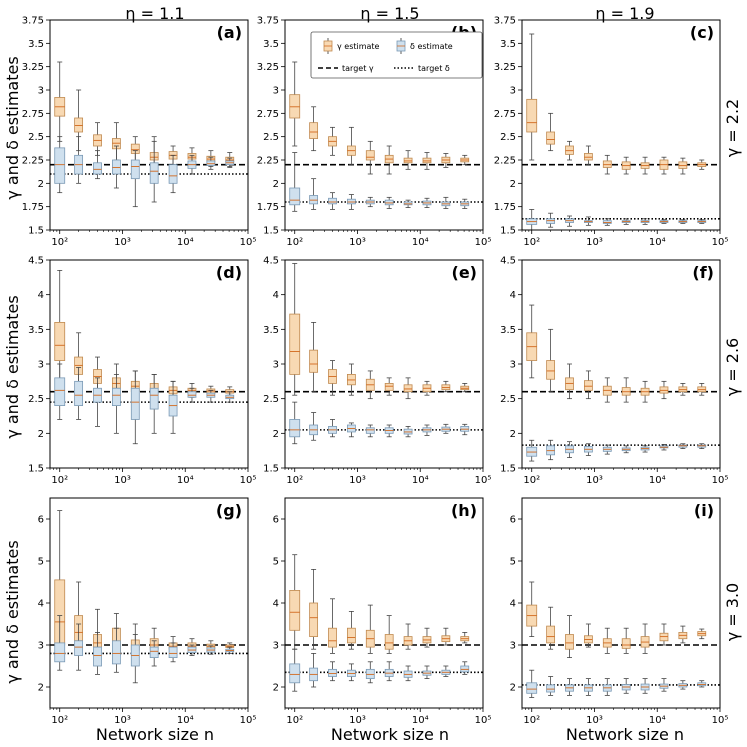  What do you see at coordinates (149, 603) in the screenshot?
I see `axes-frame-g` at bounding box center [149, 603].